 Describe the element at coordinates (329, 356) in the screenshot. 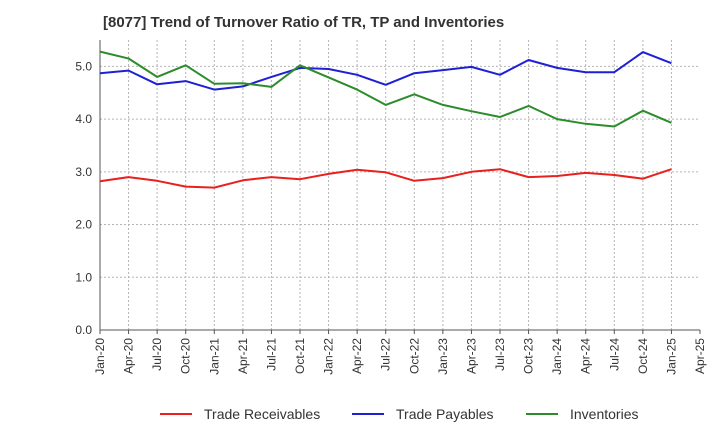

I see `x-tick-label: Jan-22` at that location.